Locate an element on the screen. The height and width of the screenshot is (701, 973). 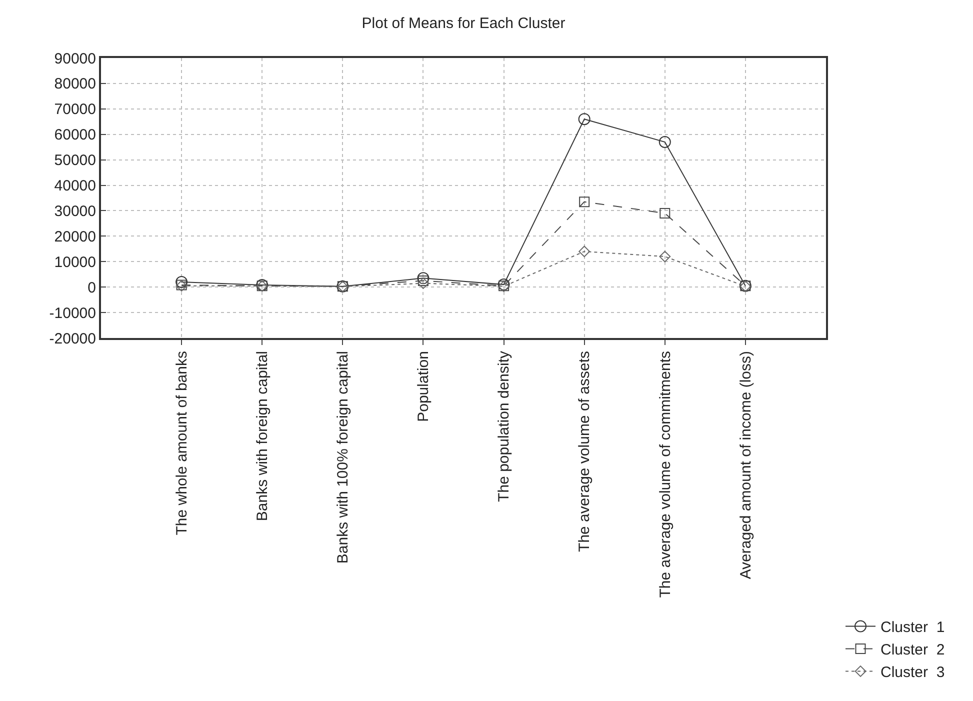
y-tick-label: 30000 is located at coordinates (75, 211).